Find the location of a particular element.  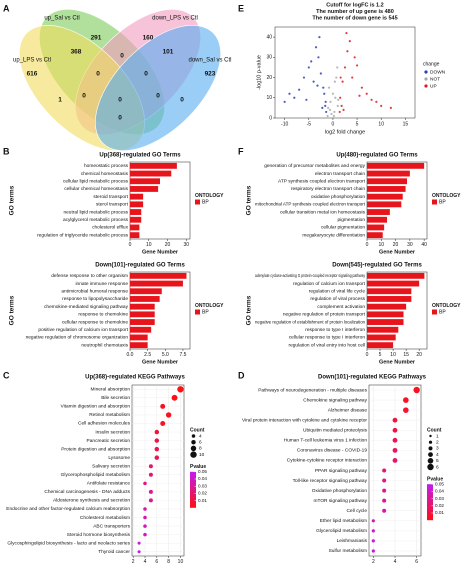

category-label: Thyroid cancer is located at coordinates (114, 552).